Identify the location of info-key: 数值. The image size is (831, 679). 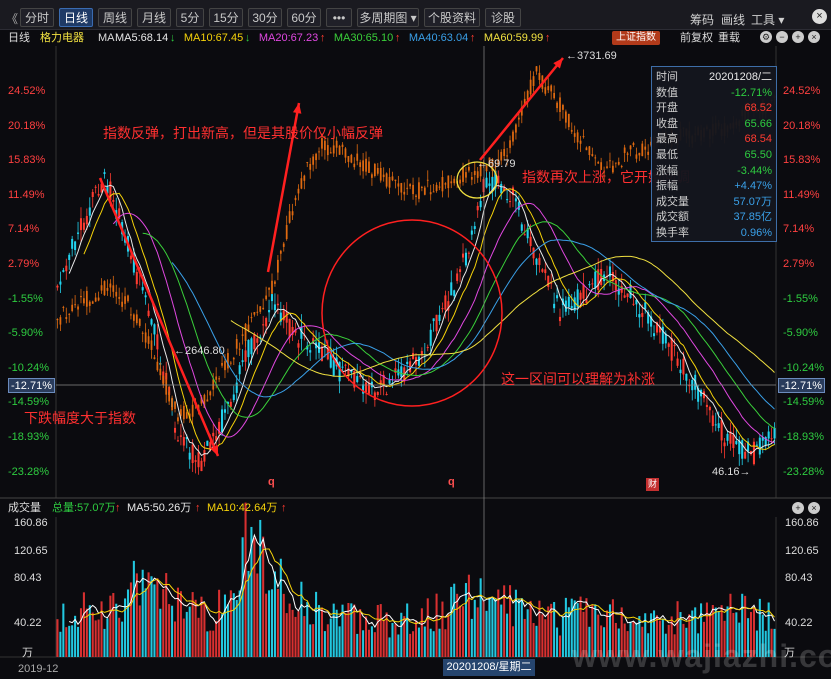
(667, 92).